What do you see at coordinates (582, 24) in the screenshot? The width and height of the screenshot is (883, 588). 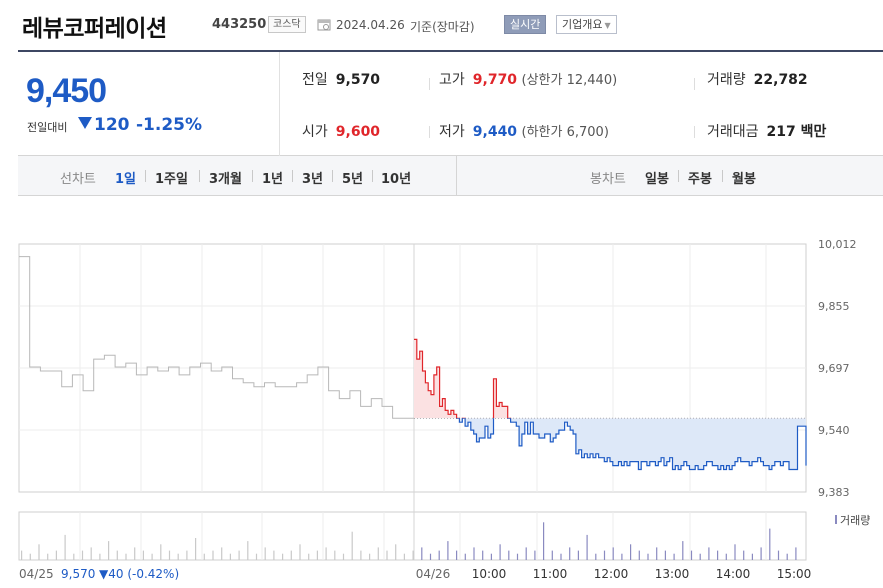 I see `company-overview-label: 기업개요` at bounding box center [582, 24].